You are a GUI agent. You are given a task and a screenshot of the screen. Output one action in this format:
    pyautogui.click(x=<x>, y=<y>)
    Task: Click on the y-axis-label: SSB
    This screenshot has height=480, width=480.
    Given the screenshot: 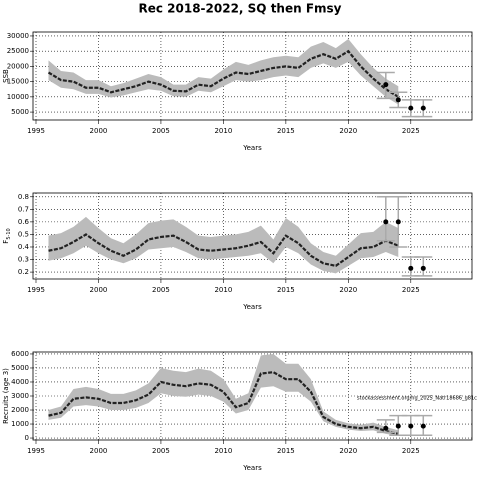 What is the action you would take?
    pyautogui.click(x=6, y=76)
    